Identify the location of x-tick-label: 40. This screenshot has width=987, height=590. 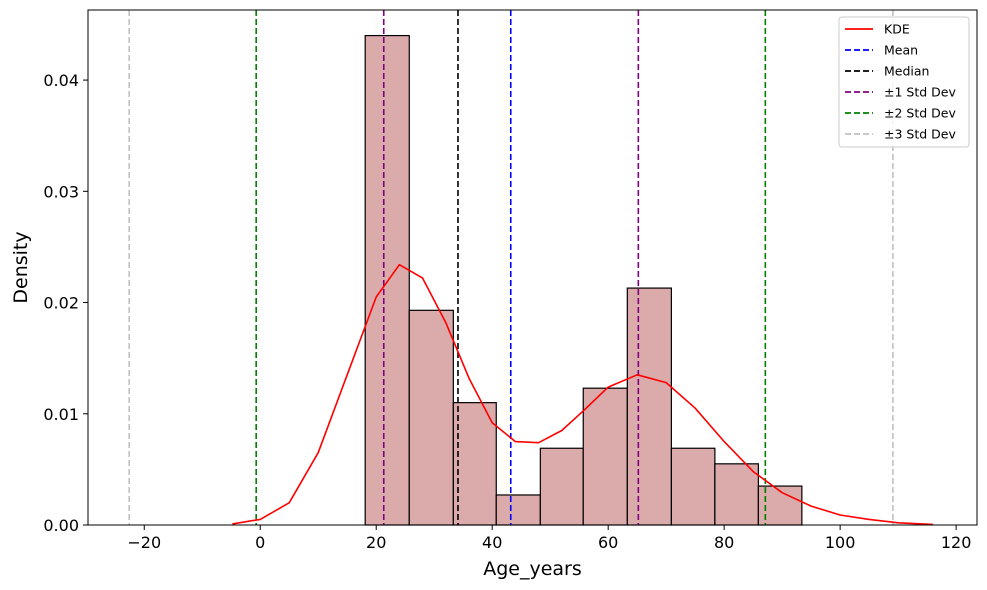
(492, 542).